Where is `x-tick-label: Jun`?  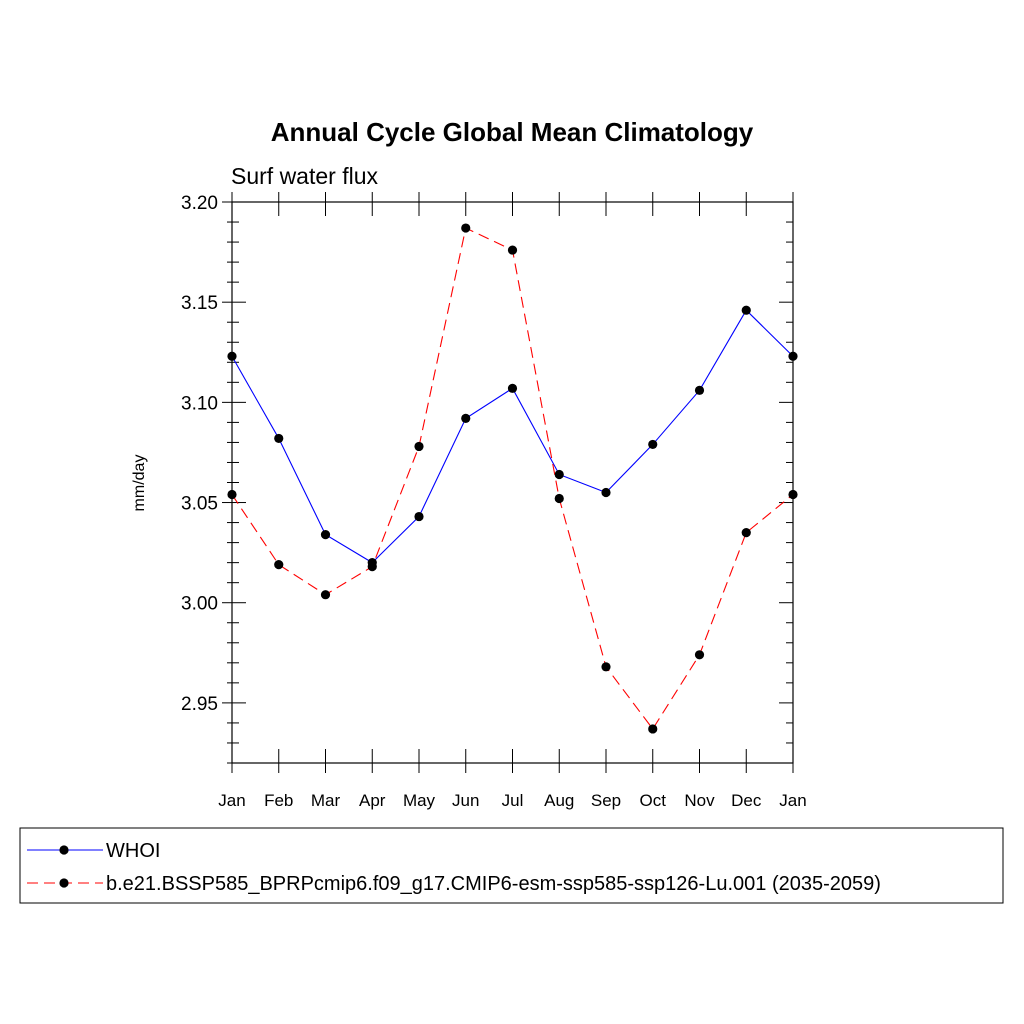 x-tick-label: Jun is located at coordinates (465, 800).